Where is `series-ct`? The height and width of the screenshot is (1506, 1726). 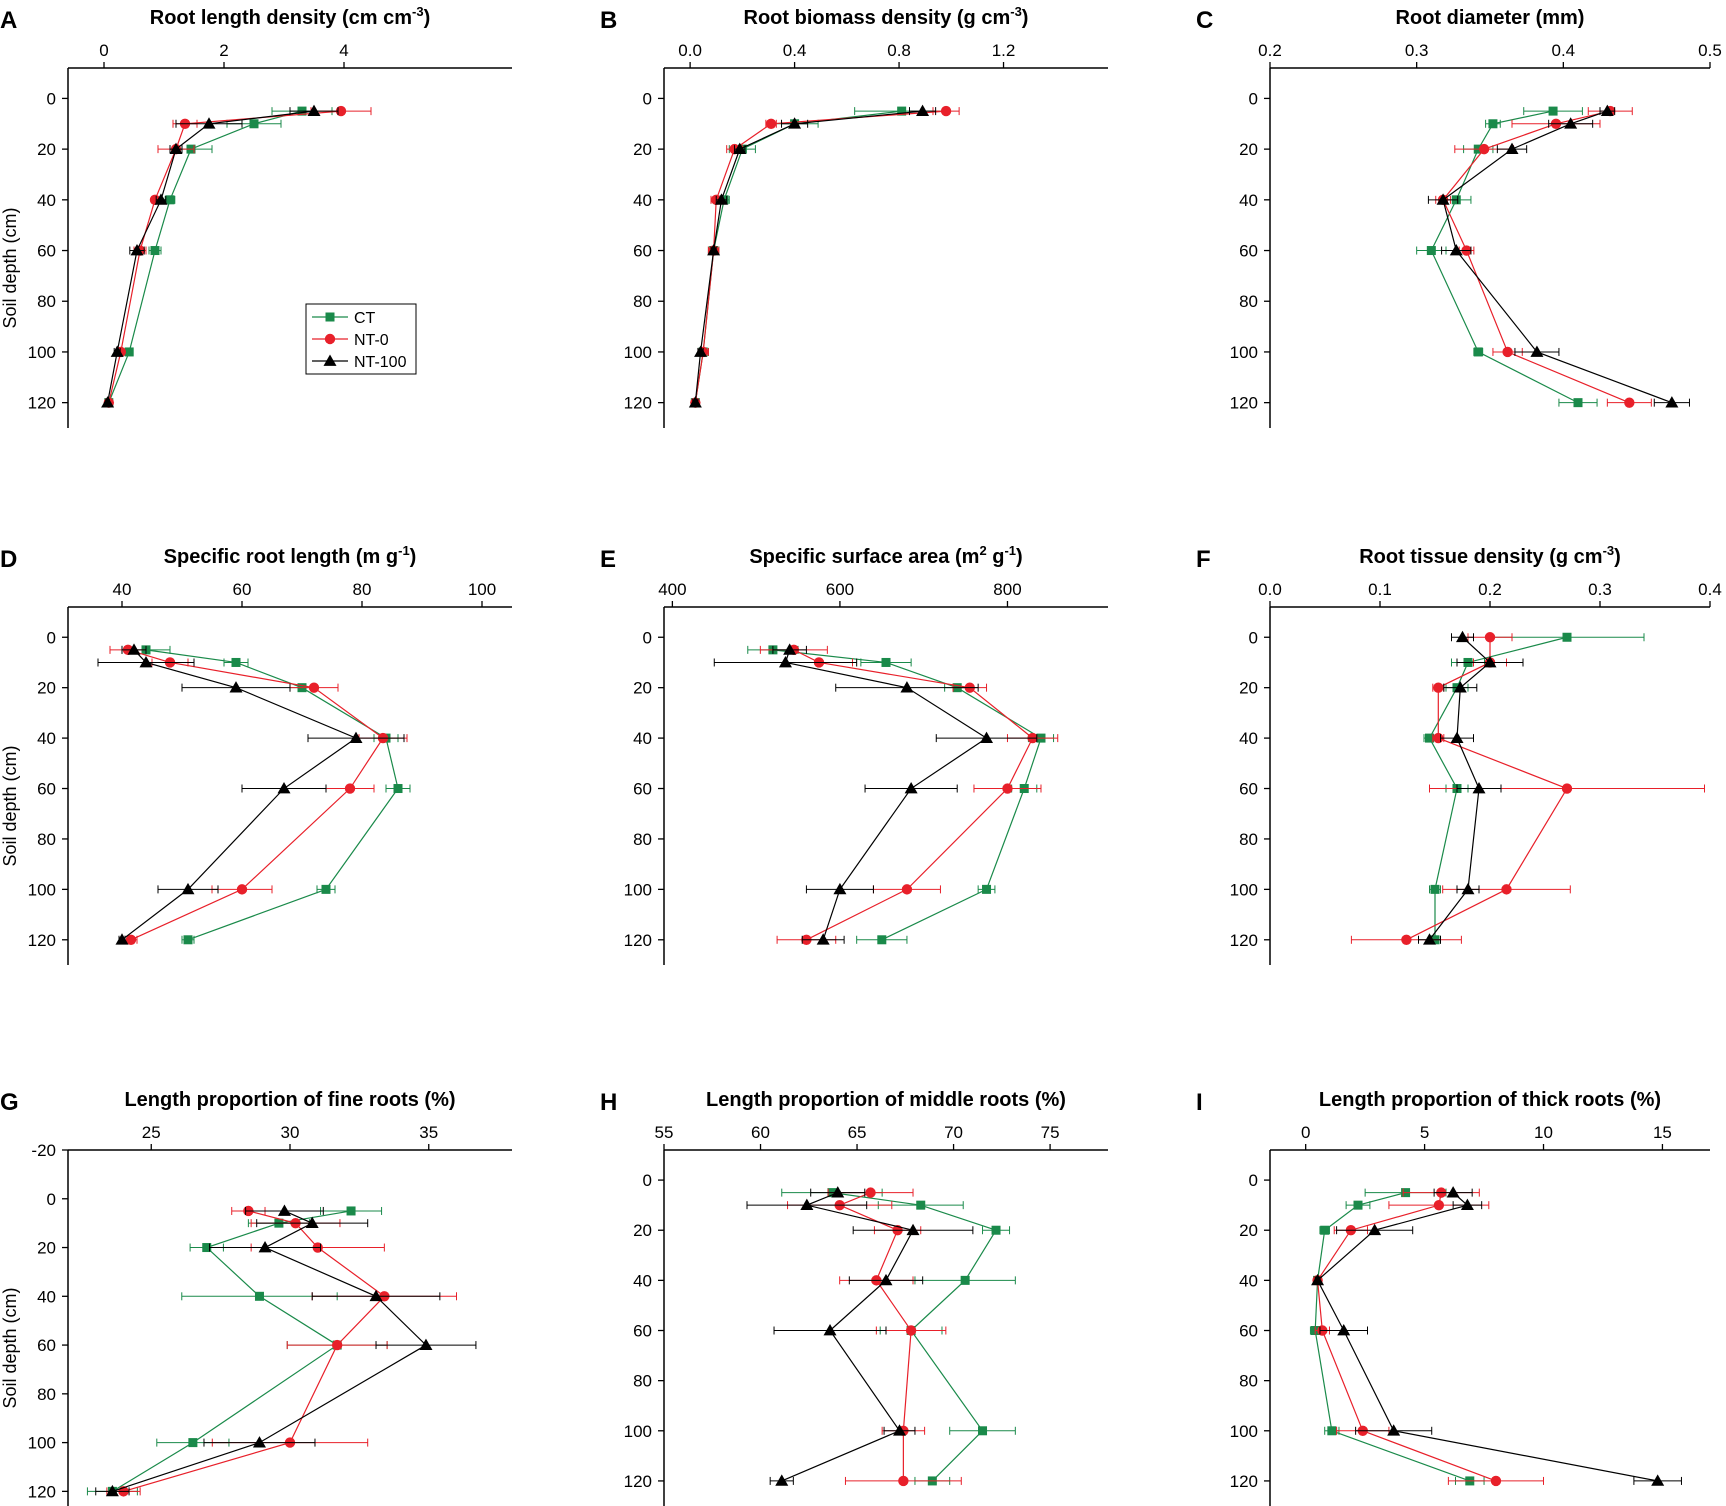 series-ct is located at coordinates (266, 795).